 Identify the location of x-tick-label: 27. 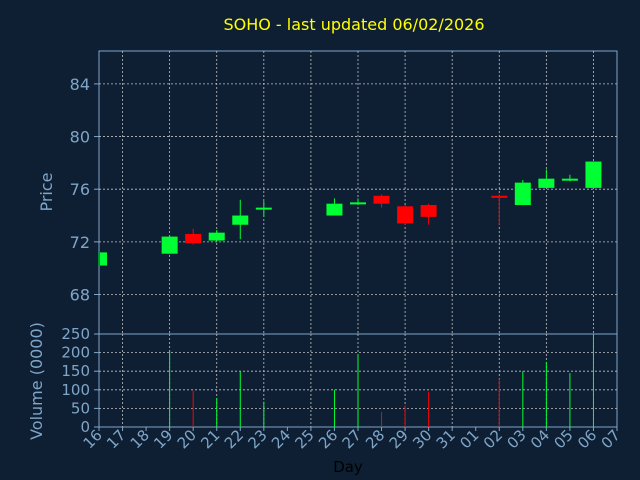
(352, 439).